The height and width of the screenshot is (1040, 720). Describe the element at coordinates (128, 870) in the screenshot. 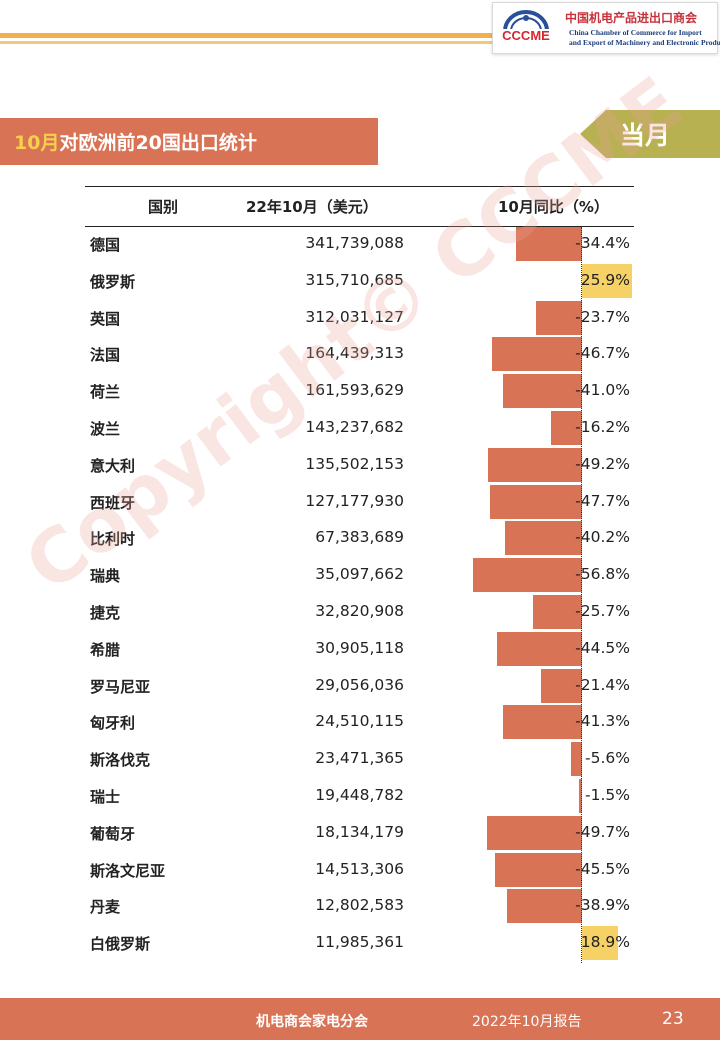

I see `country-name: 斯洛文尼亚` at that location.